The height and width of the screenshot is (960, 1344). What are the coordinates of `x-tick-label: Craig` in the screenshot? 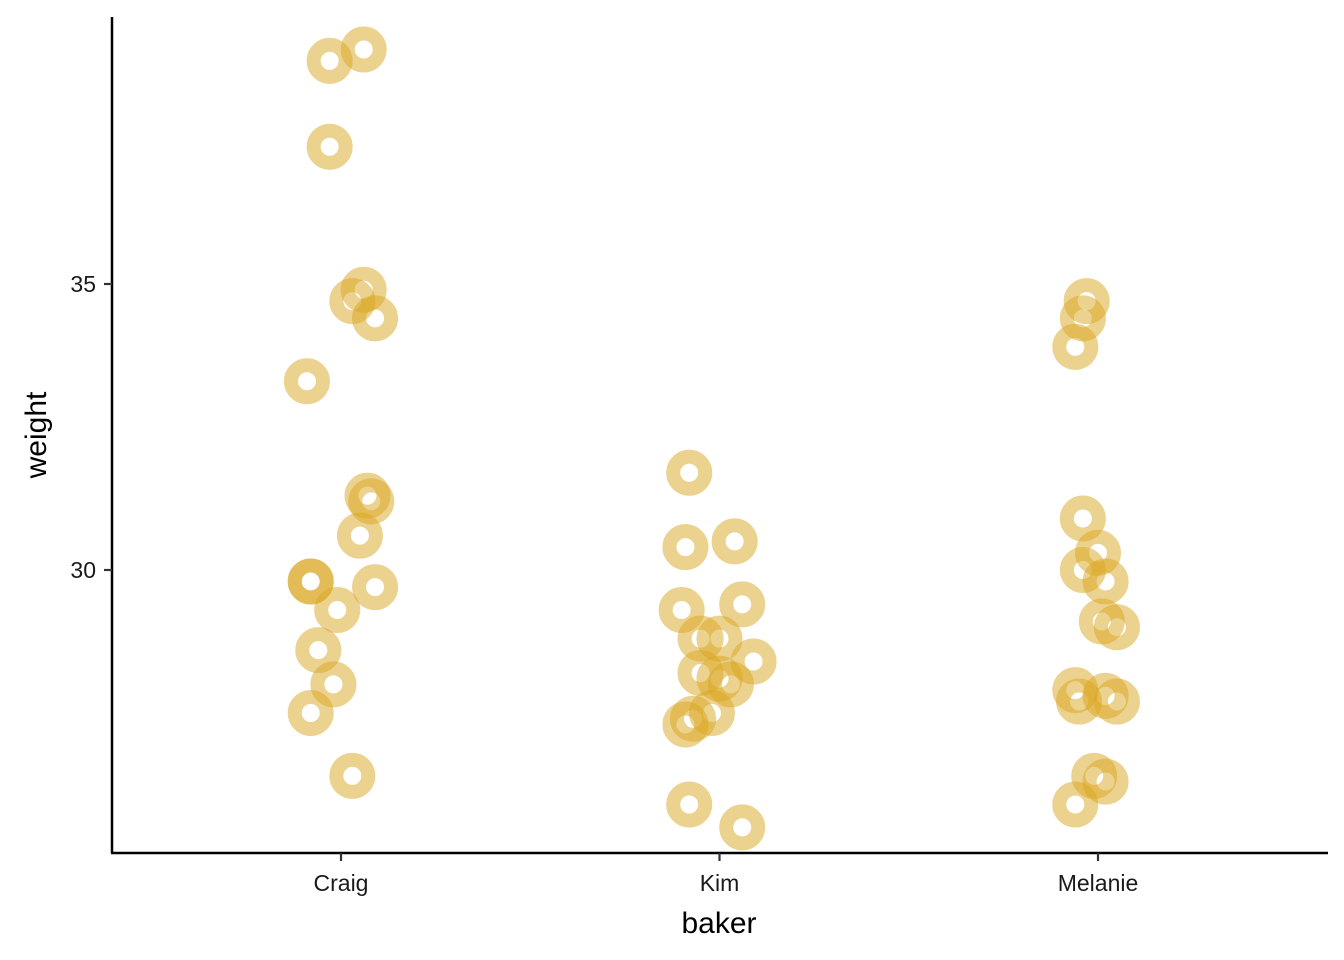 It's located at (341, 883).